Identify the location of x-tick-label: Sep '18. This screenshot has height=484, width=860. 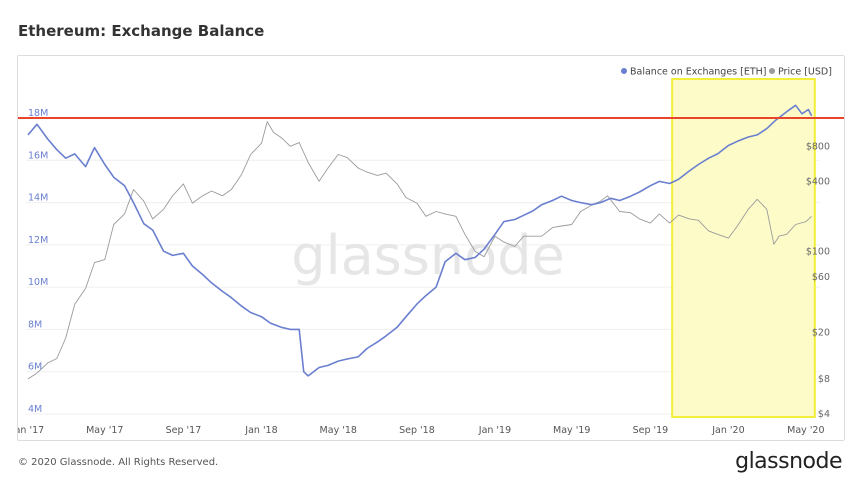
(417, 430).